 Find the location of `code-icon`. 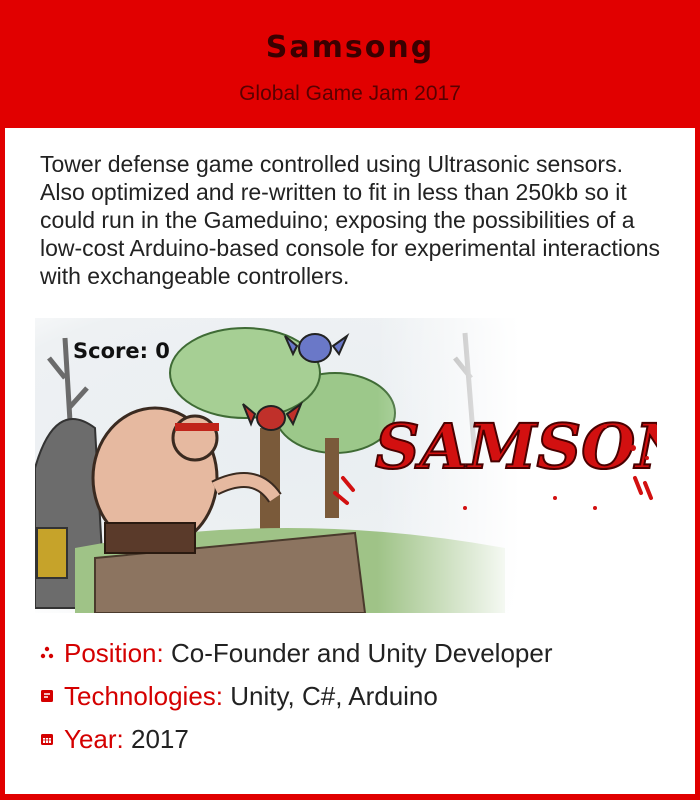

code-icon is located at coordinates (47, 696).